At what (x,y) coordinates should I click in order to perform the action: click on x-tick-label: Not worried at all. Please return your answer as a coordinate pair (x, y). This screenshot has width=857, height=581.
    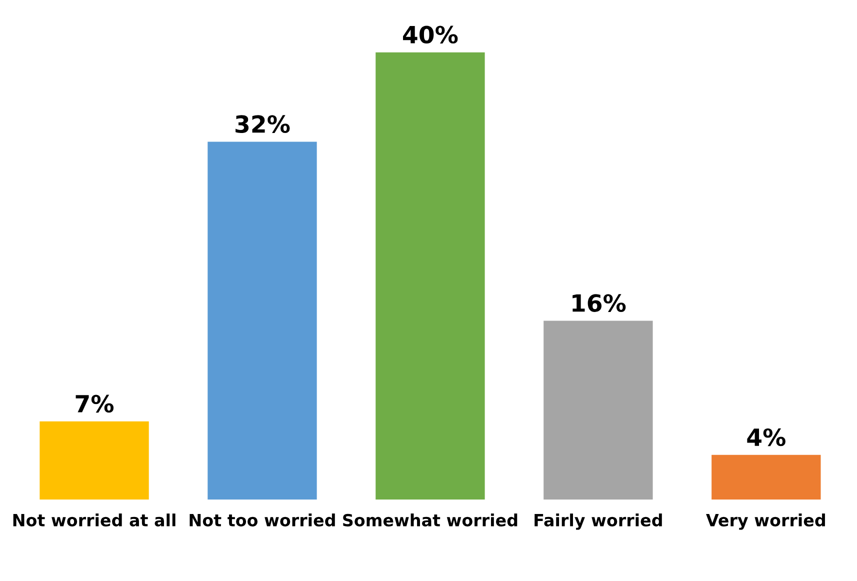
    Looking at the image, I should click on (94, 520).